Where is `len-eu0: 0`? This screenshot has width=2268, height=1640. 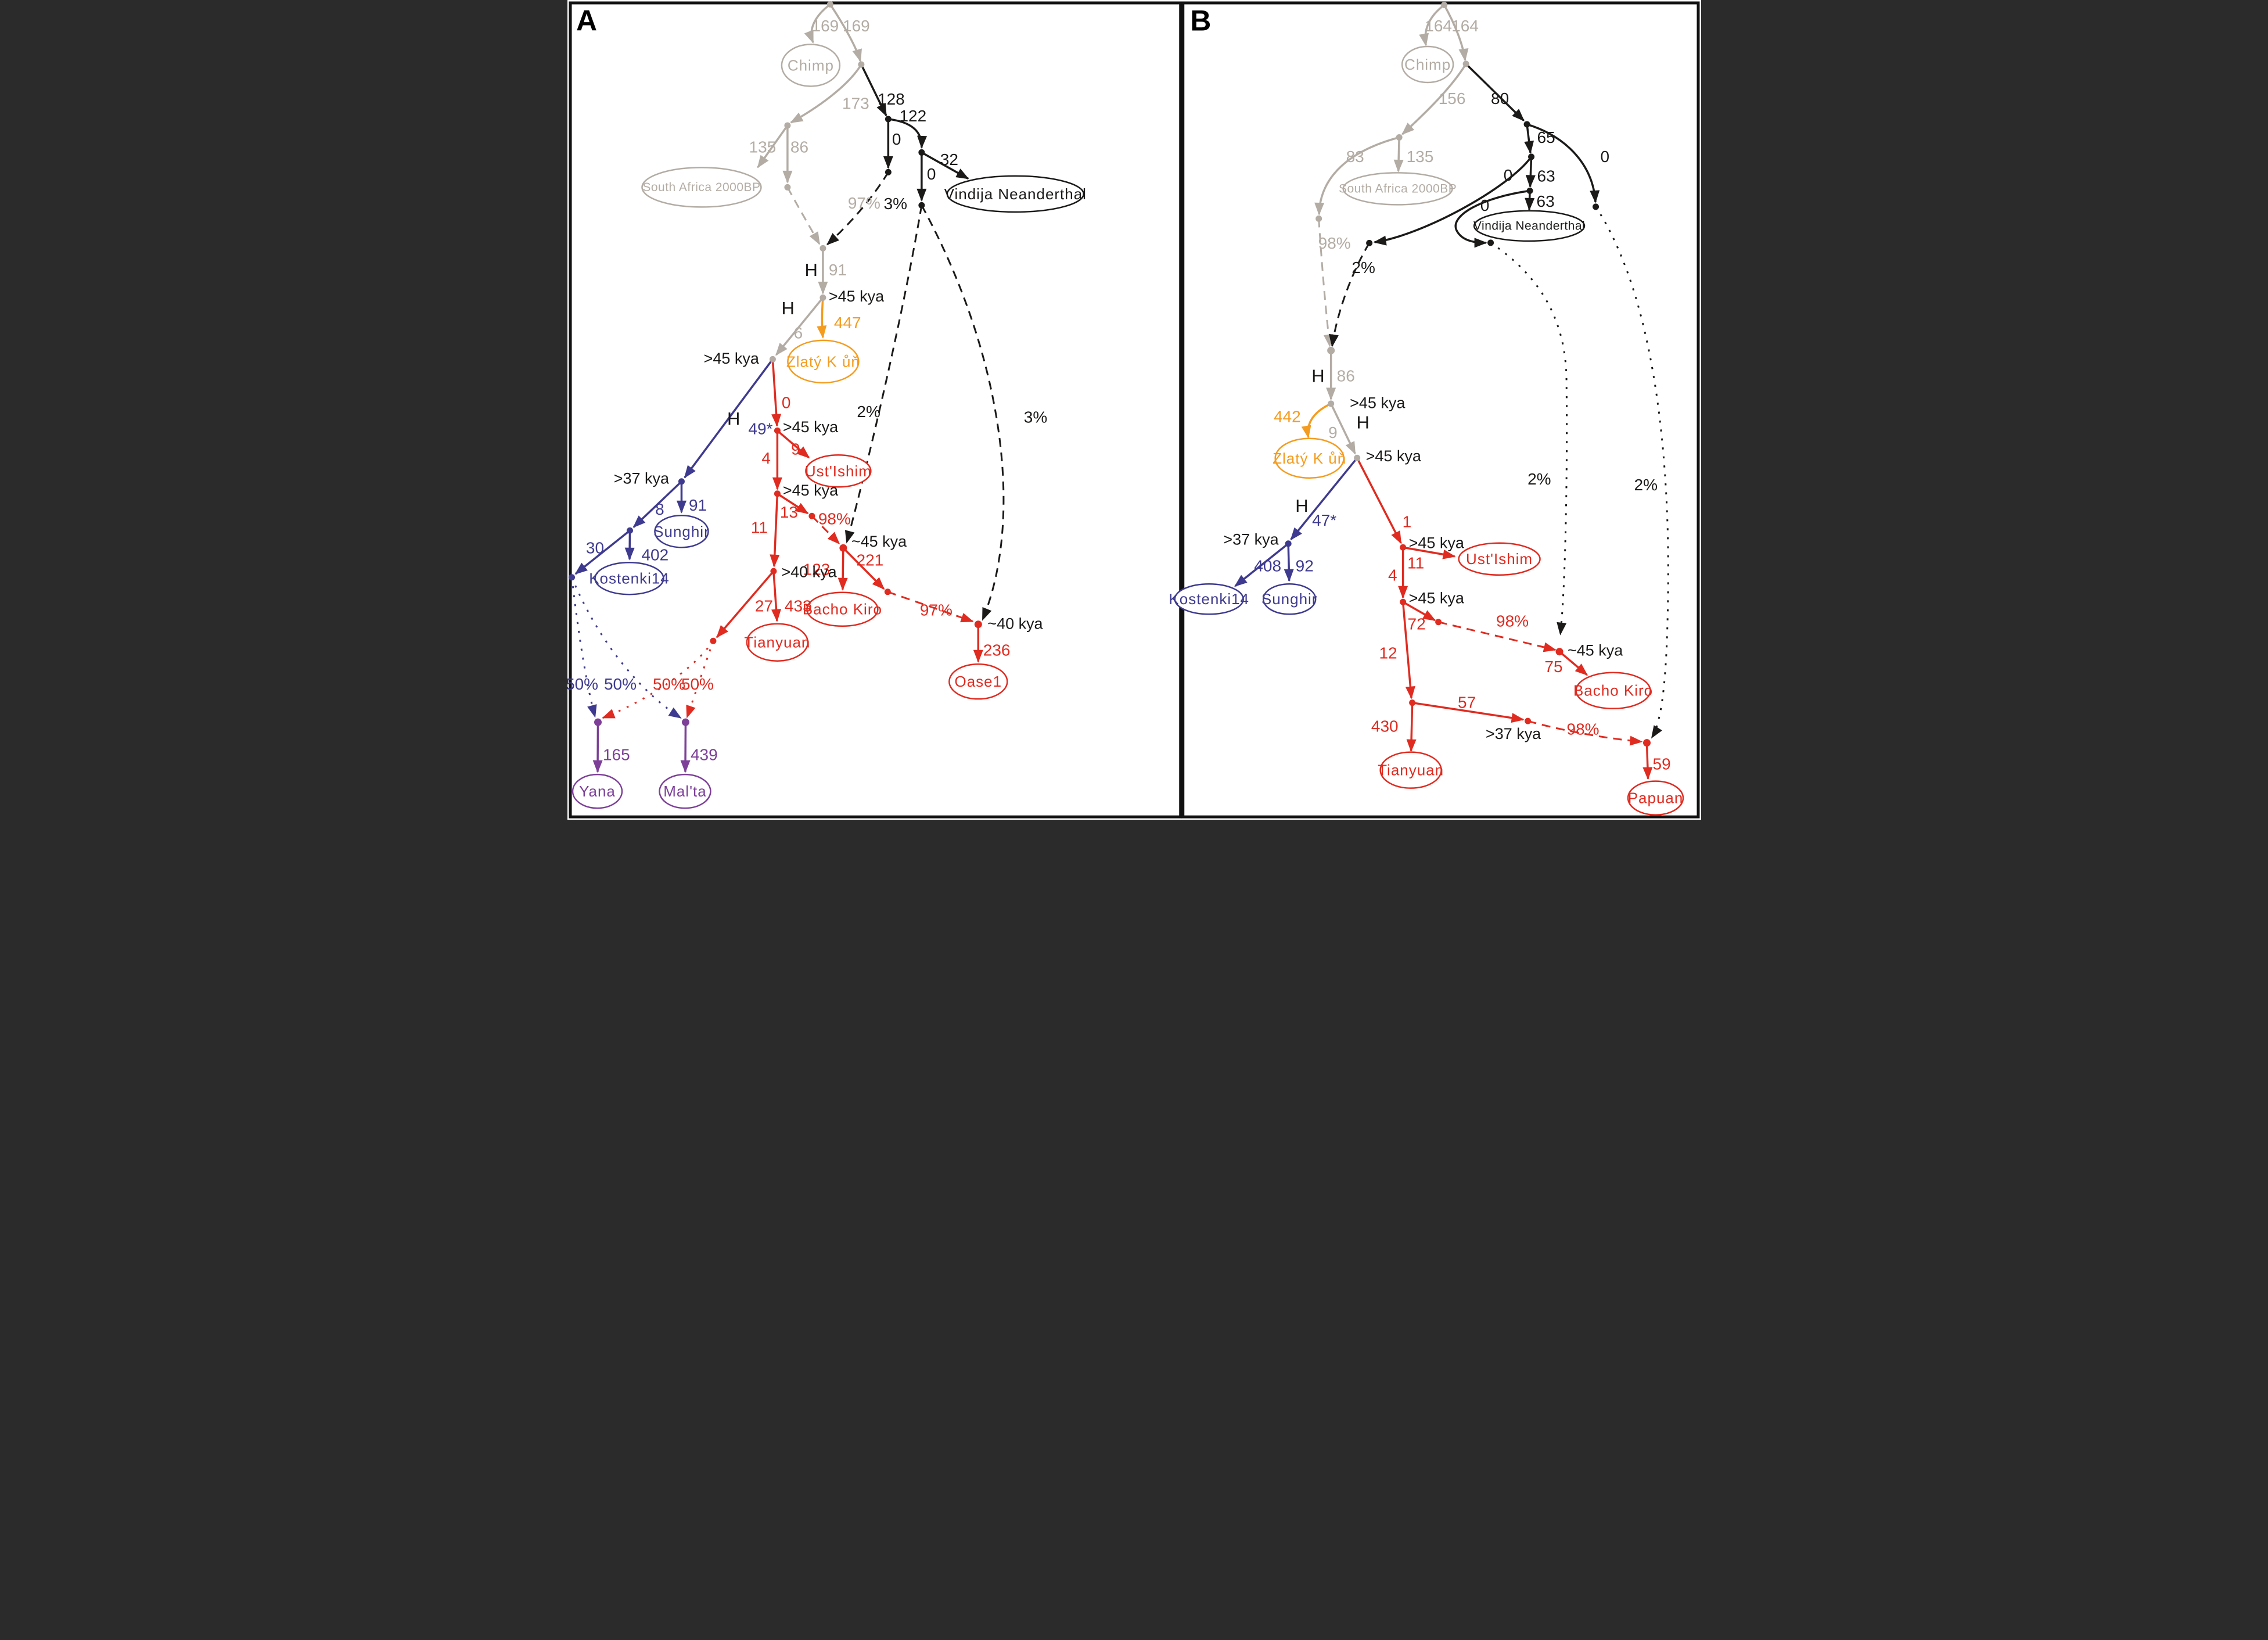
len-eu0: 0 is located at coordinates (785, 402).